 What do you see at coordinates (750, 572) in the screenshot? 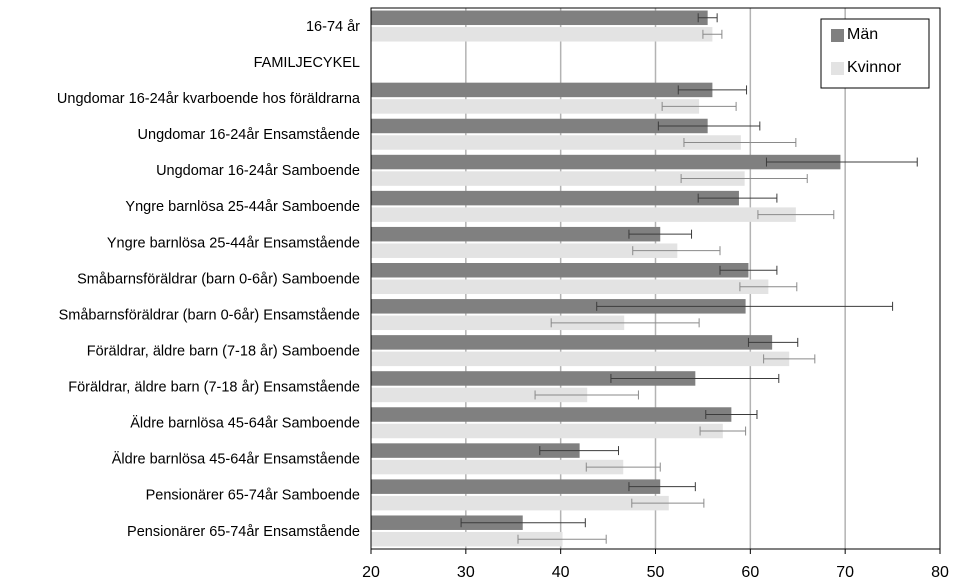
I see `x-tick-label: 60` at bounding box center [750, 572].